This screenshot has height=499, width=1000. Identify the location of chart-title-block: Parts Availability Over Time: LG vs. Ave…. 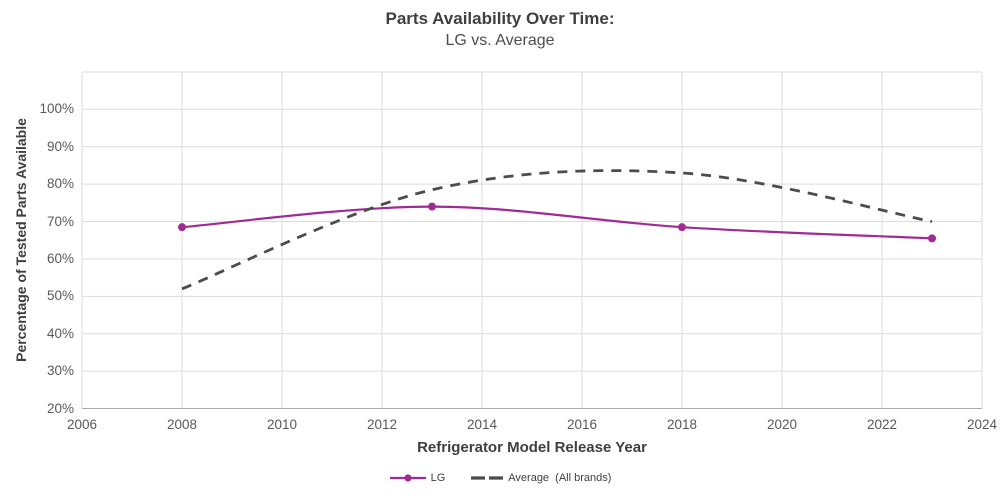
(500, 29).